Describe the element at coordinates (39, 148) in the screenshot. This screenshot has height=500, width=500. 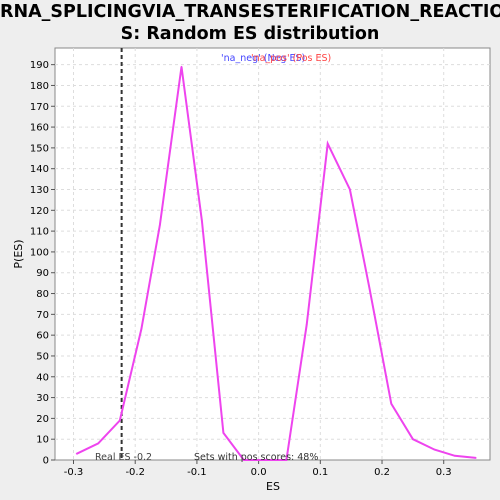
I see `y-tick-label: 150` at that location.